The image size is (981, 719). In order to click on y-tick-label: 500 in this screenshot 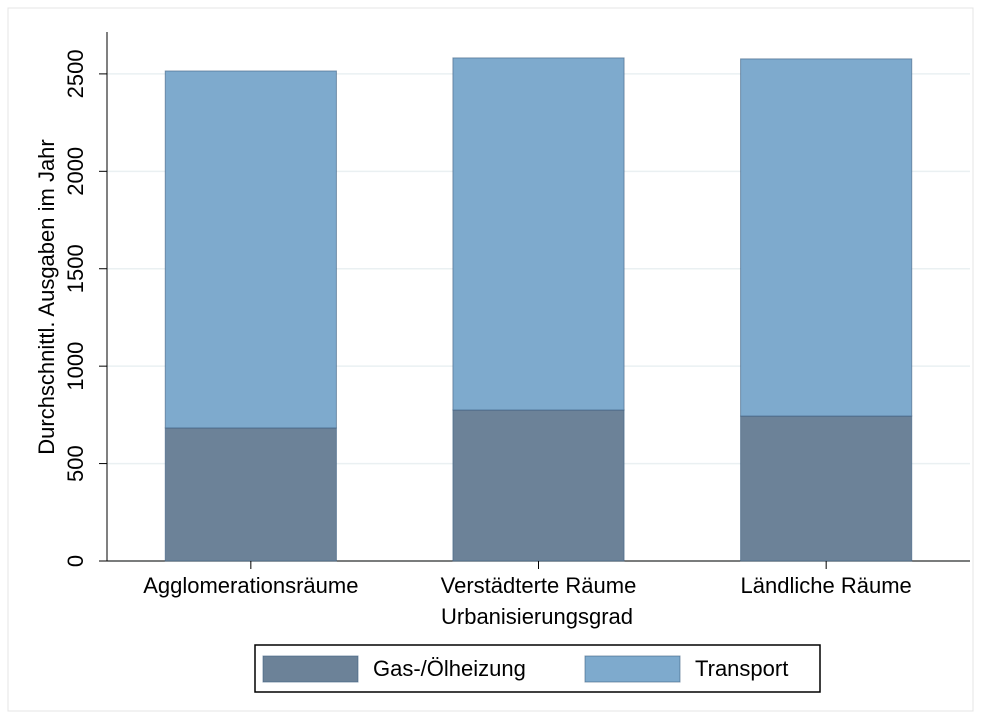, I will do `click(75, 463)`.